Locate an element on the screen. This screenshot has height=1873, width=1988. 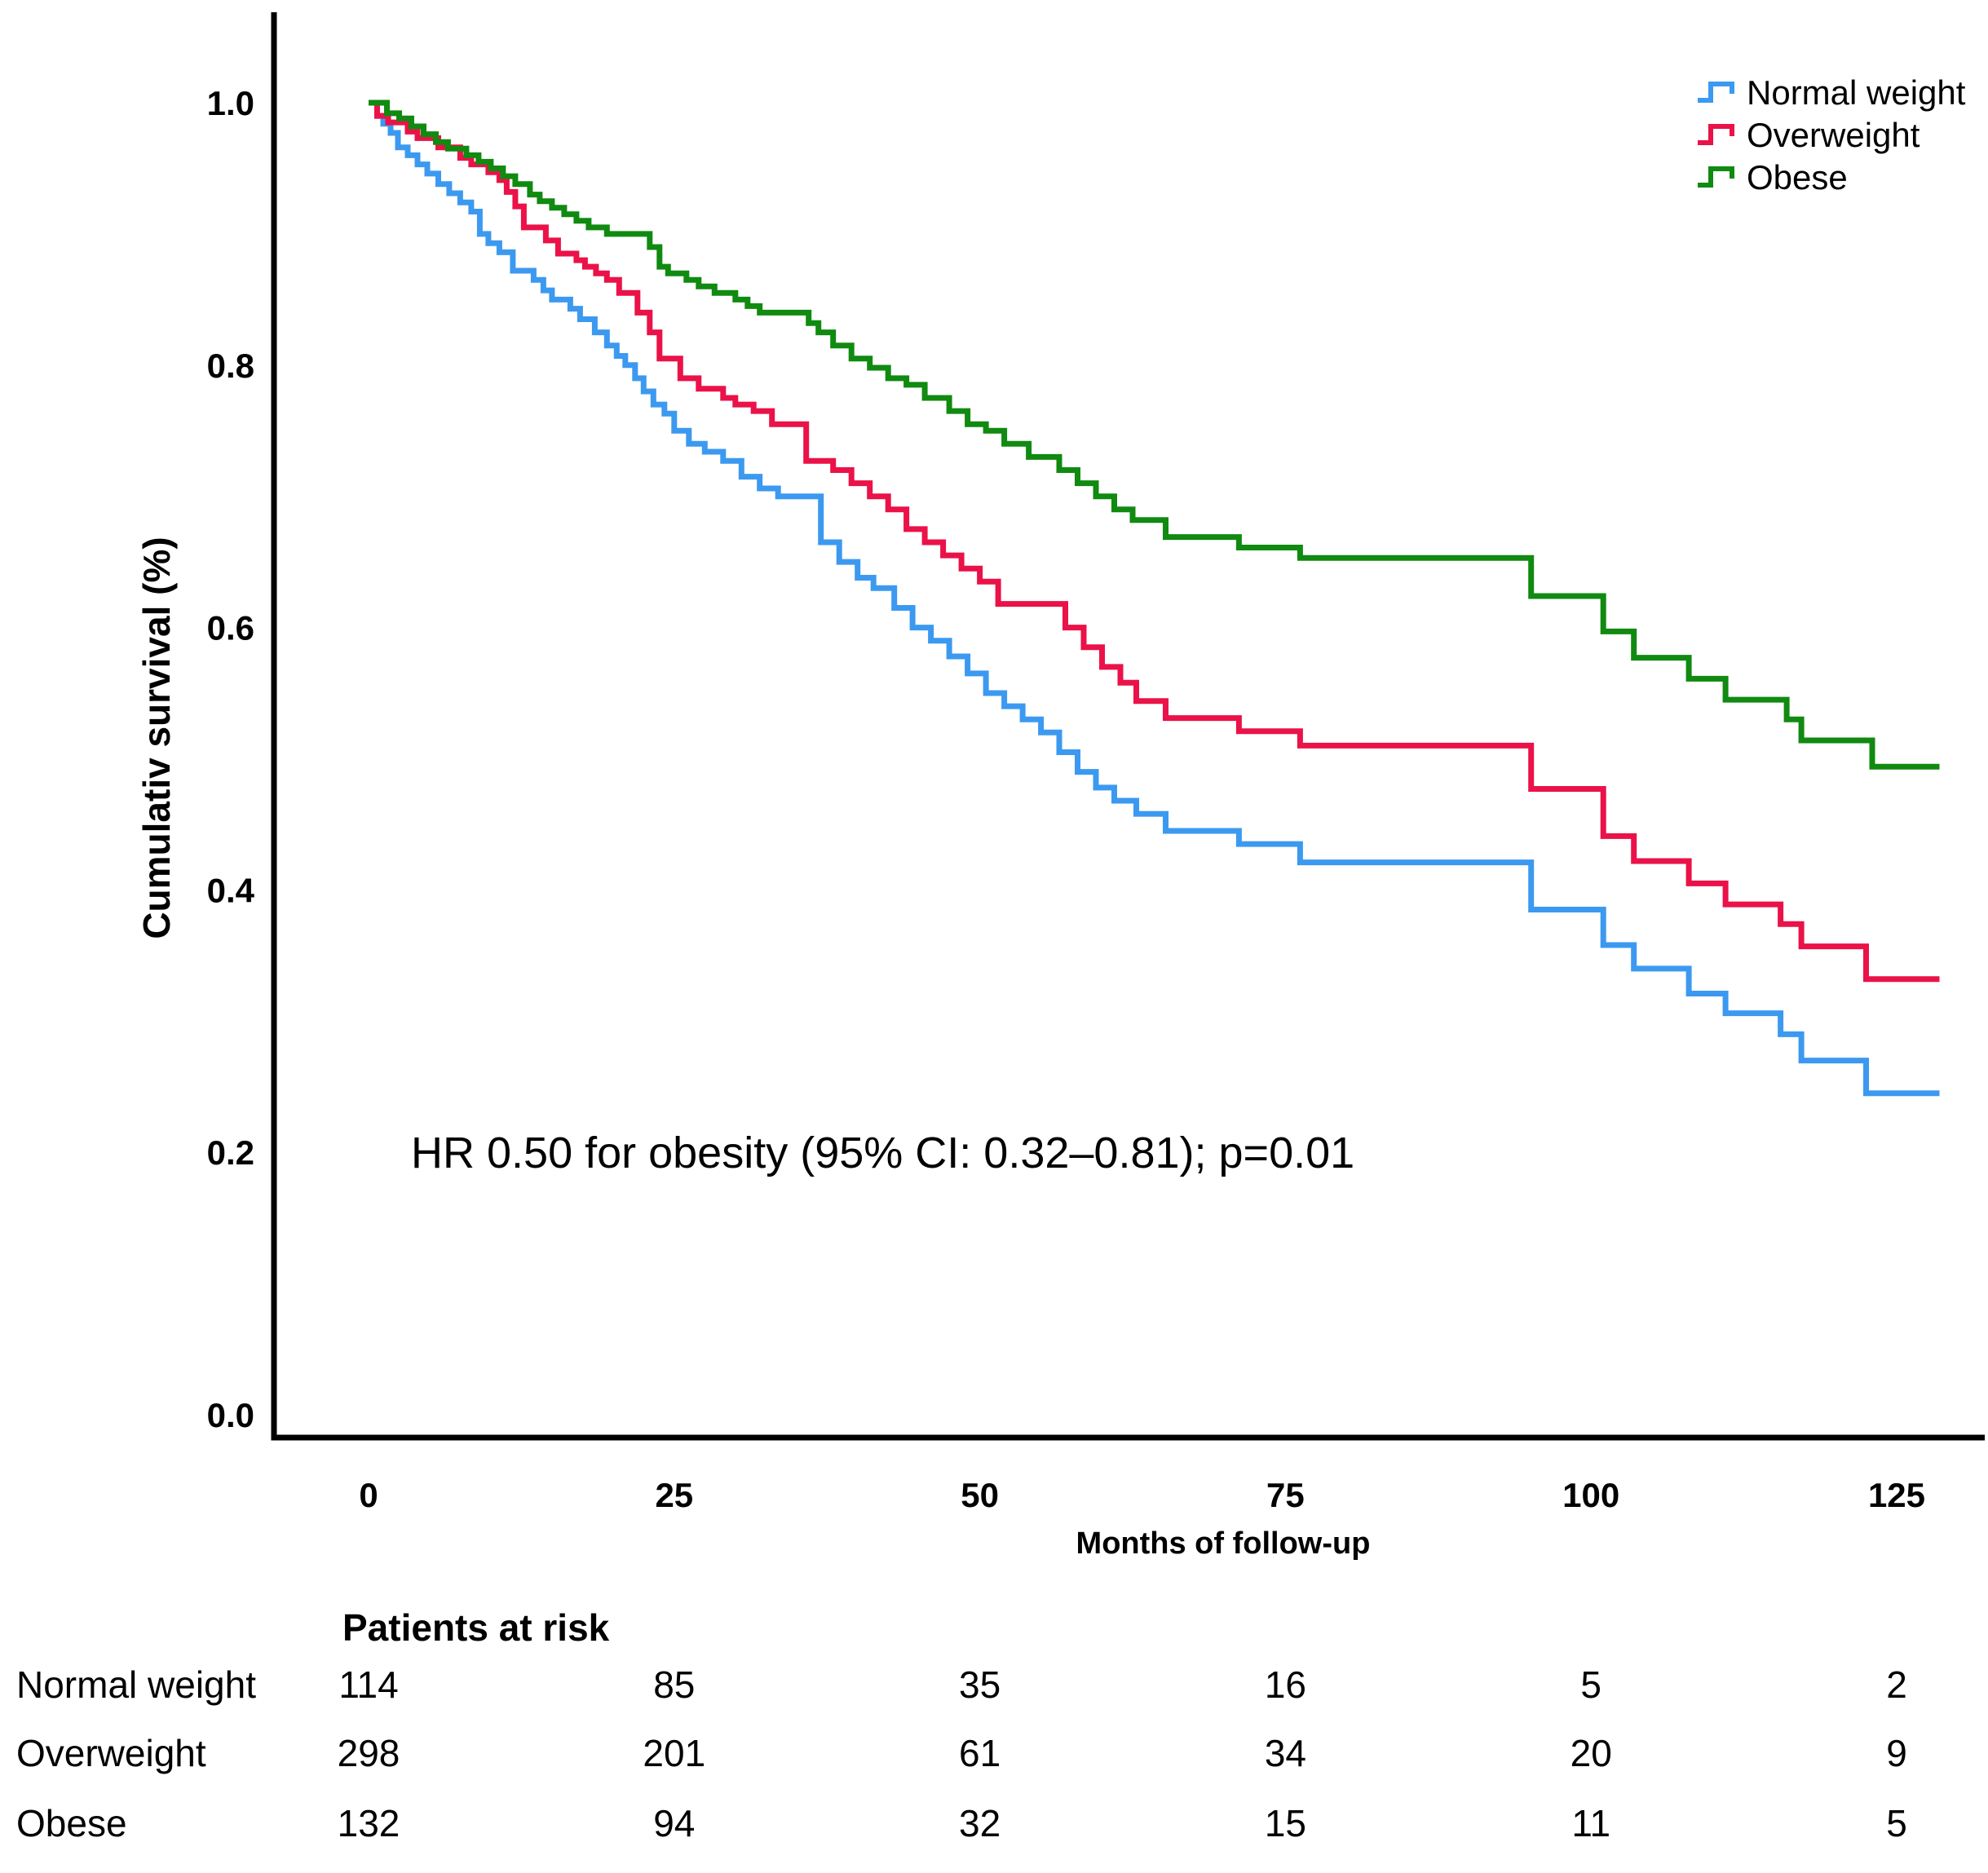
legend-item-normal-weight: Normal weight is located at coordinates (1832, 92).